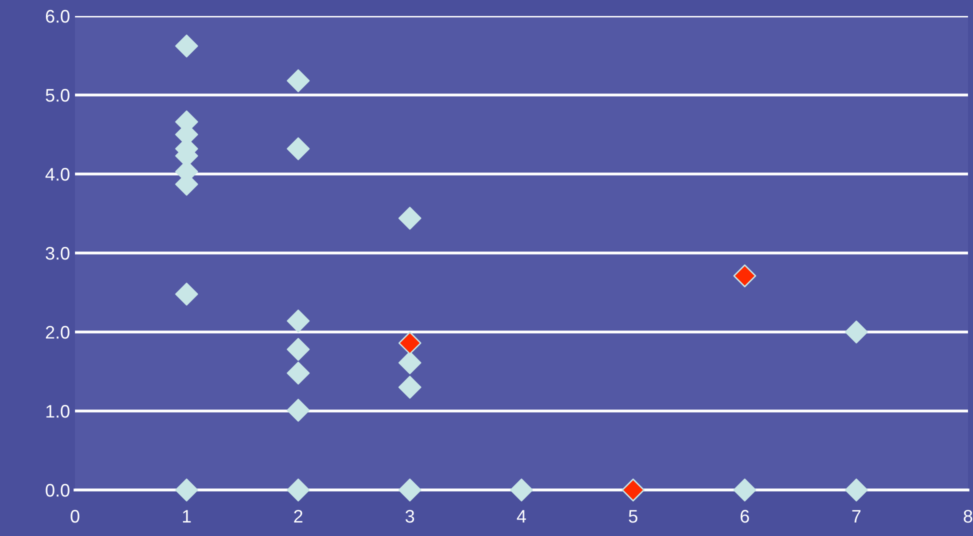  Describe the element at coordinates (968, 516) in the screenshot. I see `x-tick-label: 8` at that location.